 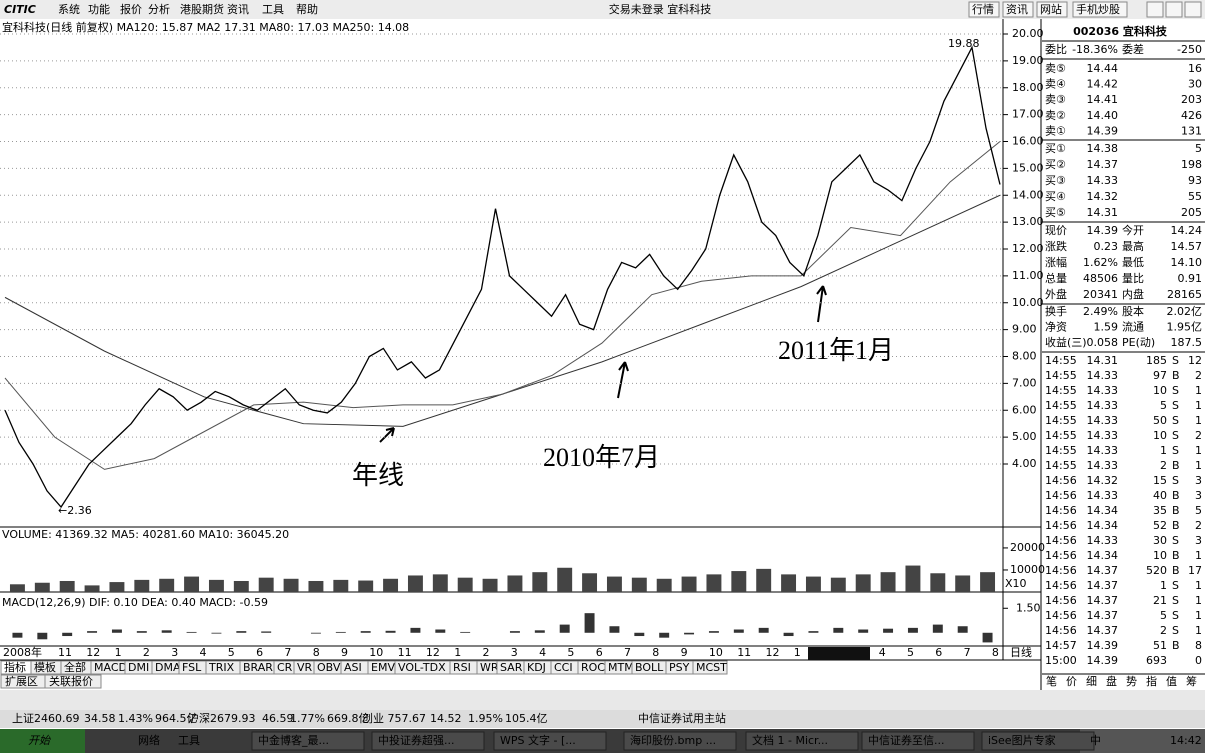 What do you see at coordinates (1103, 342) in the screenshot?
I see `field-value: 0.058` at bounding box center [1103, 342].